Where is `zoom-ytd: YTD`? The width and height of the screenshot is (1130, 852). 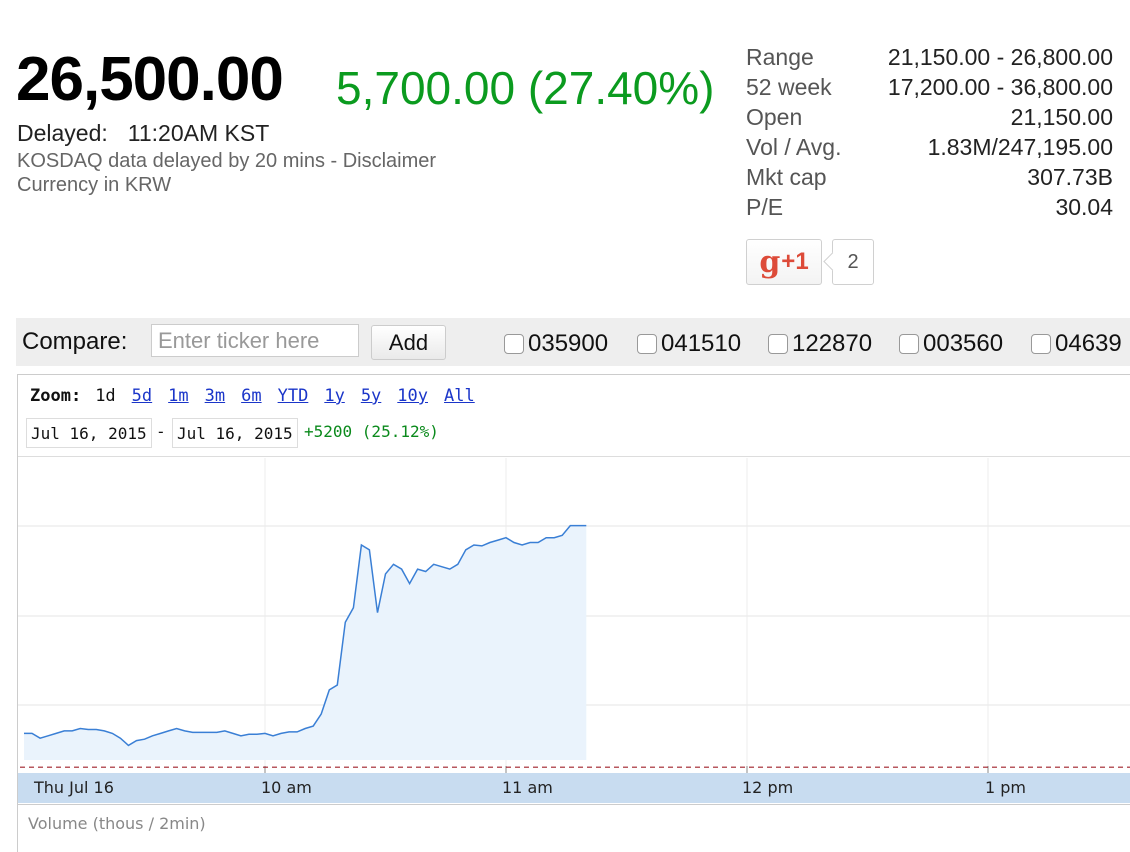 zoom-ytd: YTD is located at coordinates (293, 396).